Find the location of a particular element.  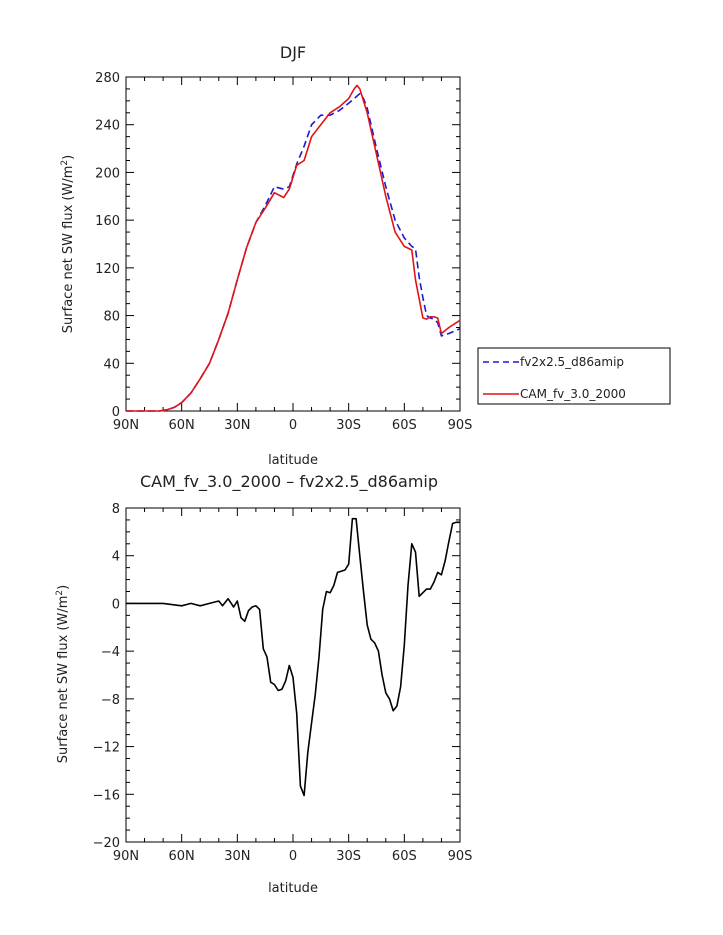

legend-box is located at coordinates (574, 376).